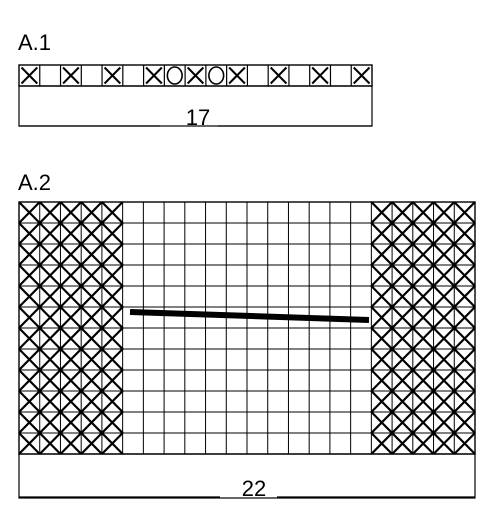  I want to click on chart-a1: A.1 17, so click(195, 80).